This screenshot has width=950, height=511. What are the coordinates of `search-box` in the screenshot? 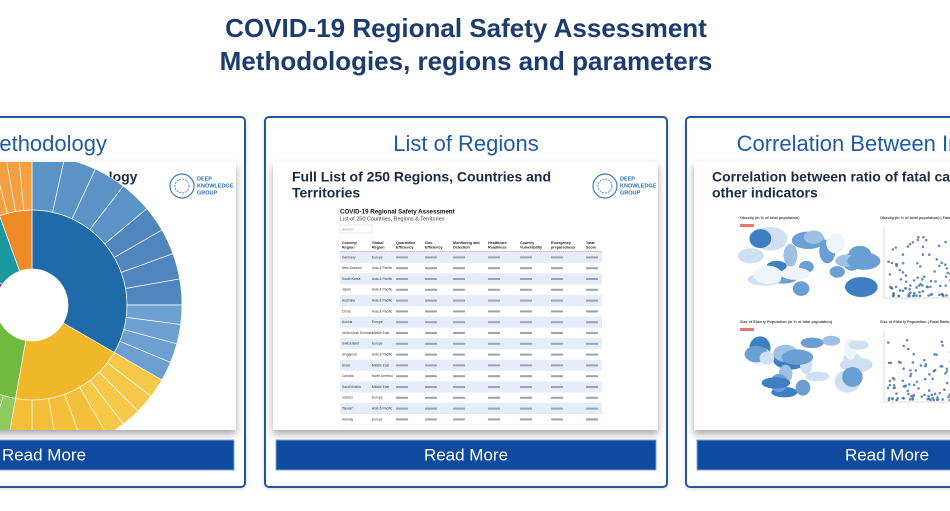 It's located at (356, 229).